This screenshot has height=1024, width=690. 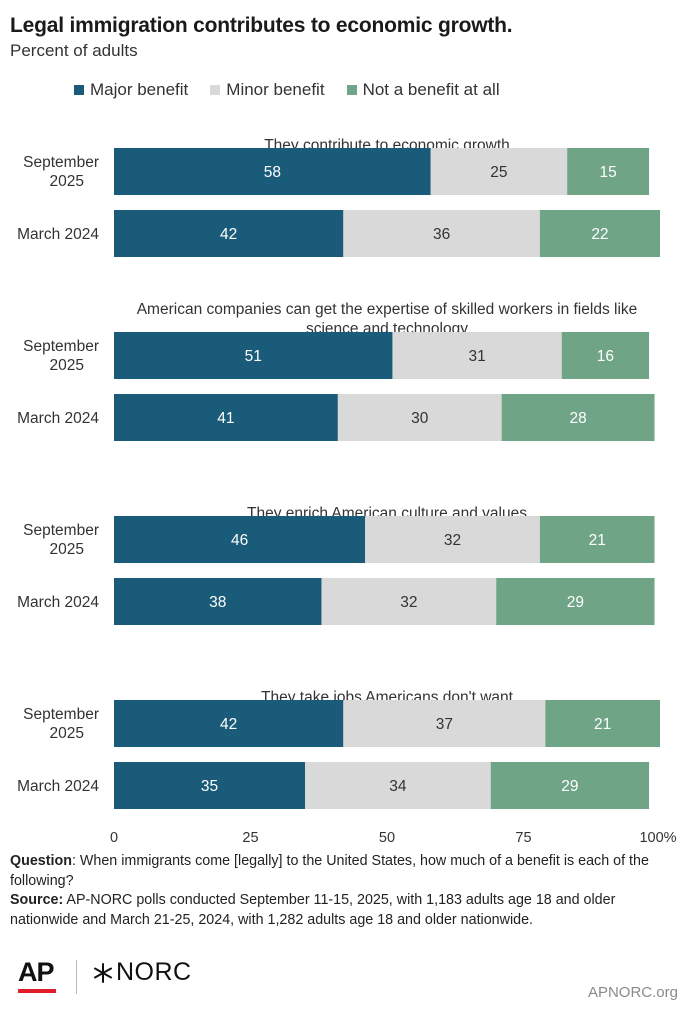 What do you see at coordinates (67, 181) in the screenshot?
I see `group-1-september-2025-label-line2: 2025` at bounding box center [67, 181].